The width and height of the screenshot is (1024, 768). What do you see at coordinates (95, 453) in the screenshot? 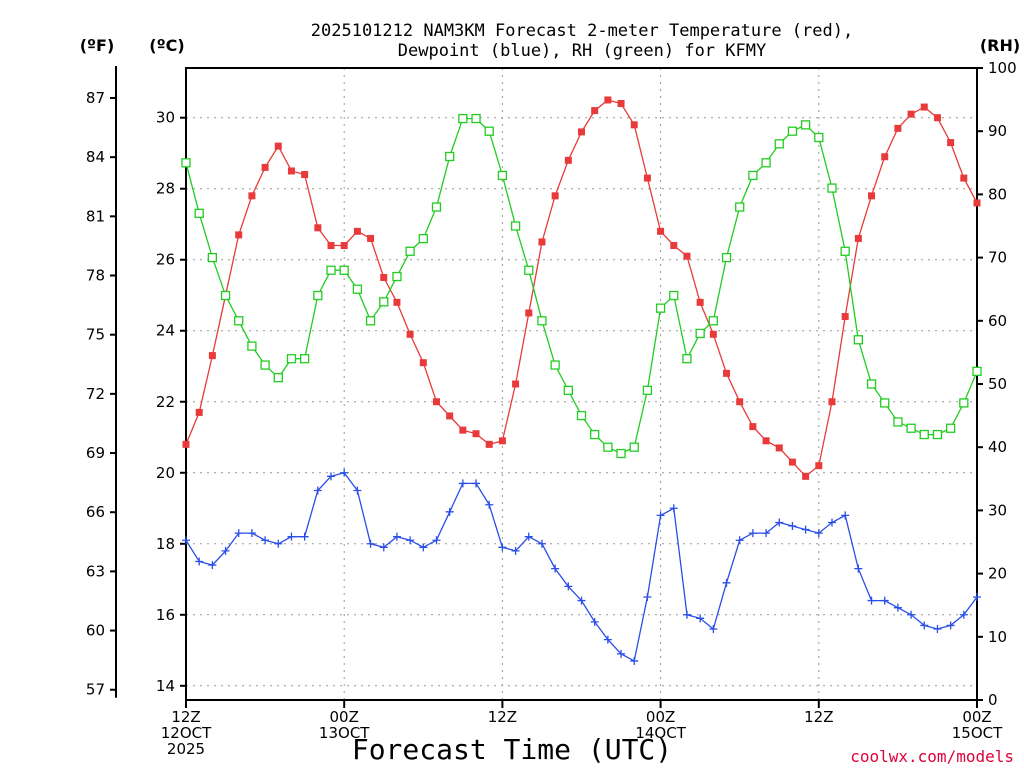
I see `fahrenheit-tick-label: 69` at bounding box center [95, 453].